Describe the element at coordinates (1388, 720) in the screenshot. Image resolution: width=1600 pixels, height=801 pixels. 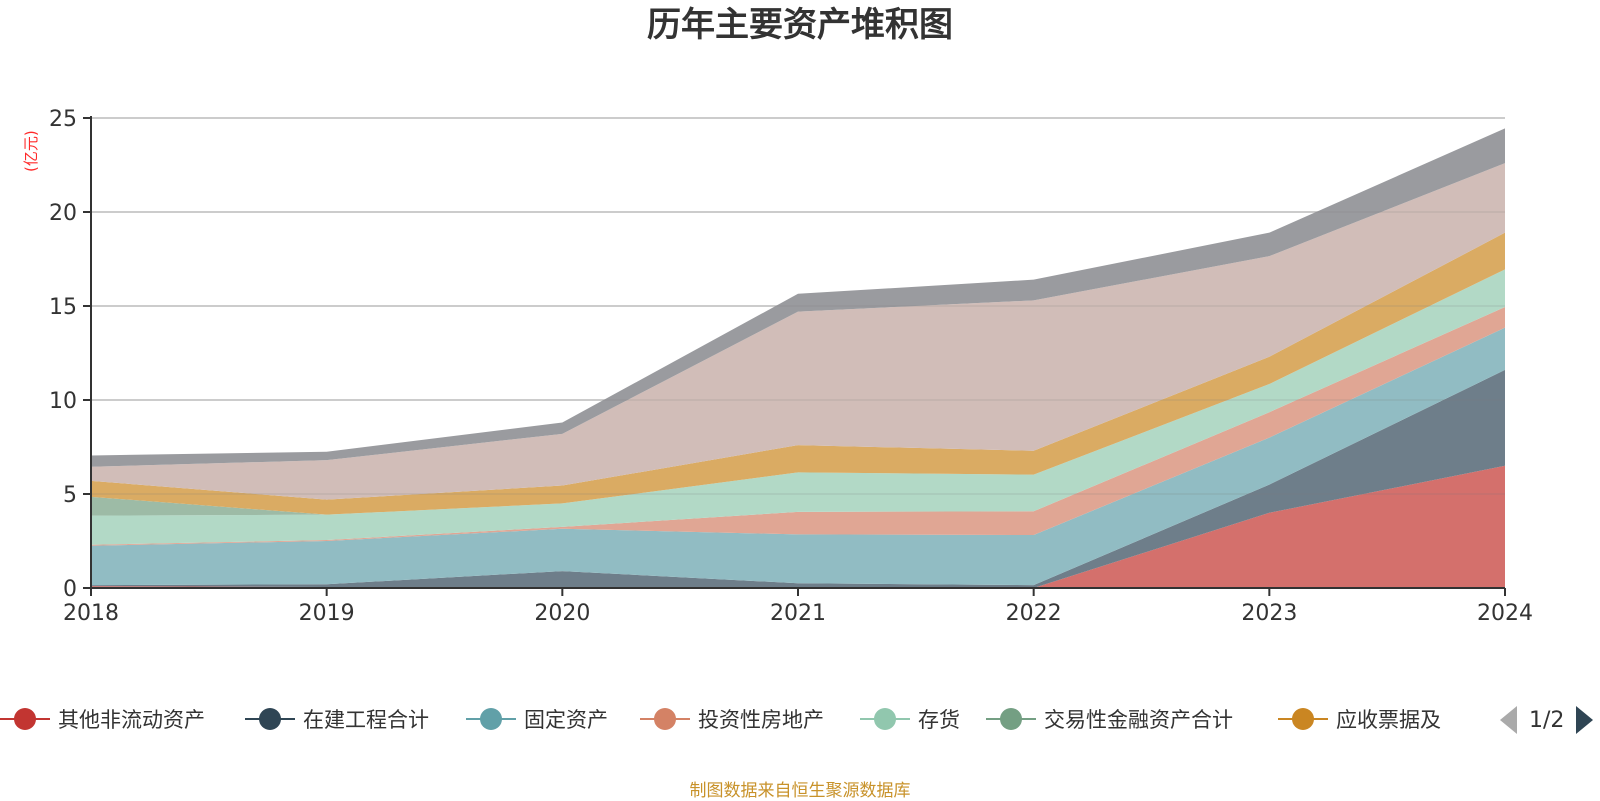
I see `legend-label: 应收票据及` at that location.